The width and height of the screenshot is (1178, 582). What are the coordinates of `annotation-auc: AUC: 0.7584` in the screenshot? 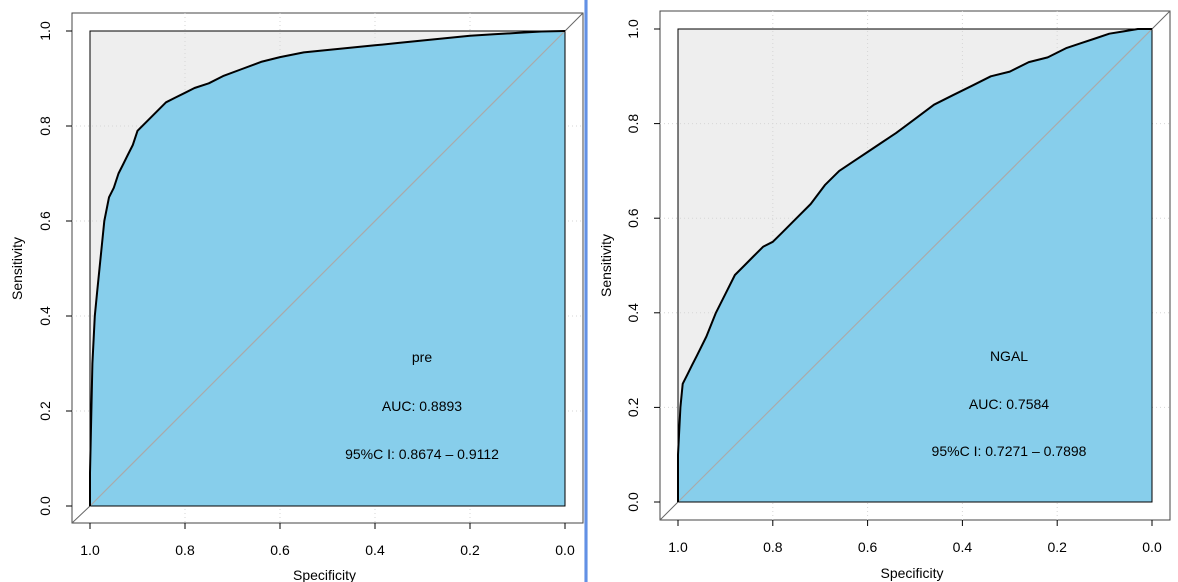 It's located at (1009, 404).